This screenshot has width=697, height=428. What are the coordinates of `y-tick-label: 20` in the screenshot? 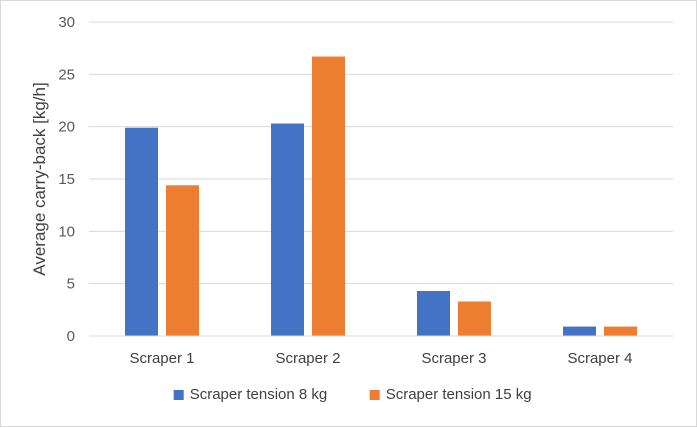 It's located at (66, 127).